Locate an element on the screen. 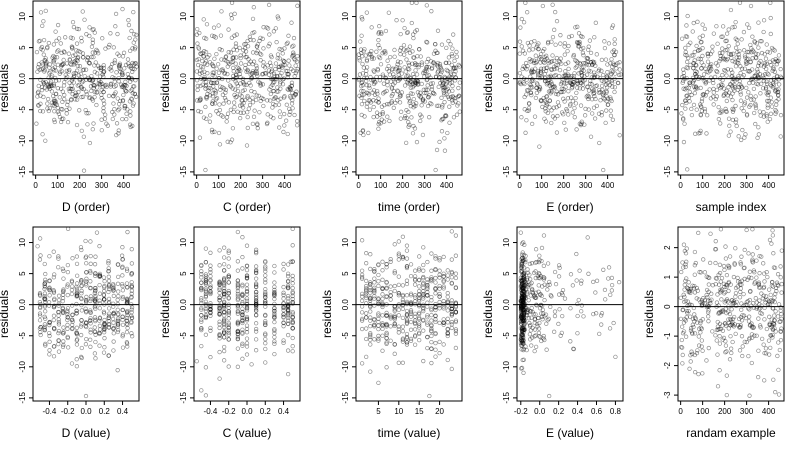  y-tick-label: 5 is located at coordinates (345, 47).